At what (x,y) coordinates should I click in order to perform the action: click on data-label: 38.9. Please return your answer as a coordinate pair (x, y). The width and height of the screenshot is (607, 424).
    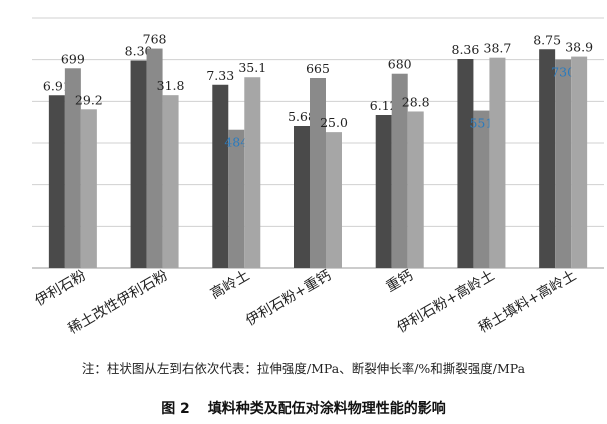
    Looking at the image, I should click on (579, 47).